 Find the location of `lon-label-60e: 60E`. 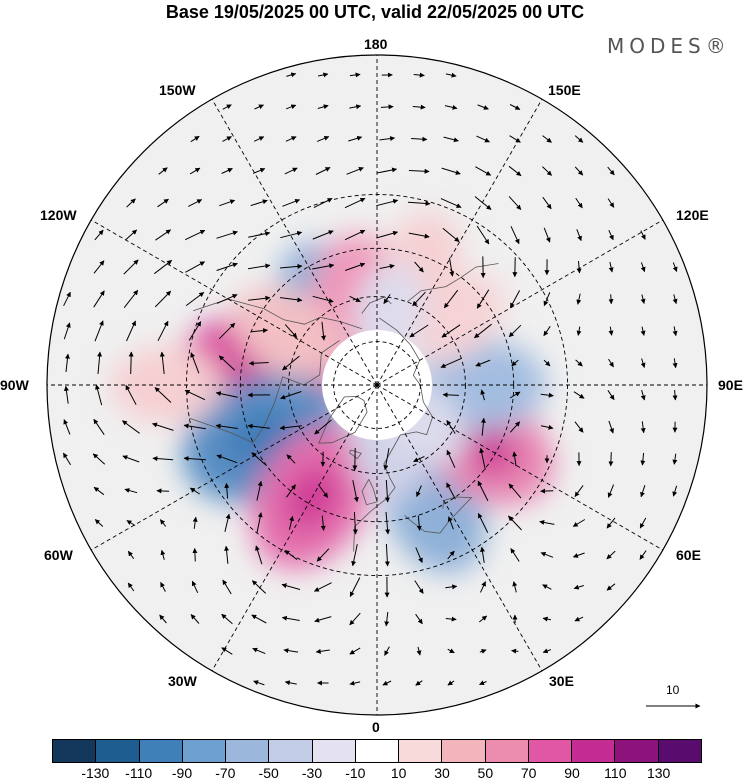

lon-label-60e: 60E is located at coordinates (688, 555).